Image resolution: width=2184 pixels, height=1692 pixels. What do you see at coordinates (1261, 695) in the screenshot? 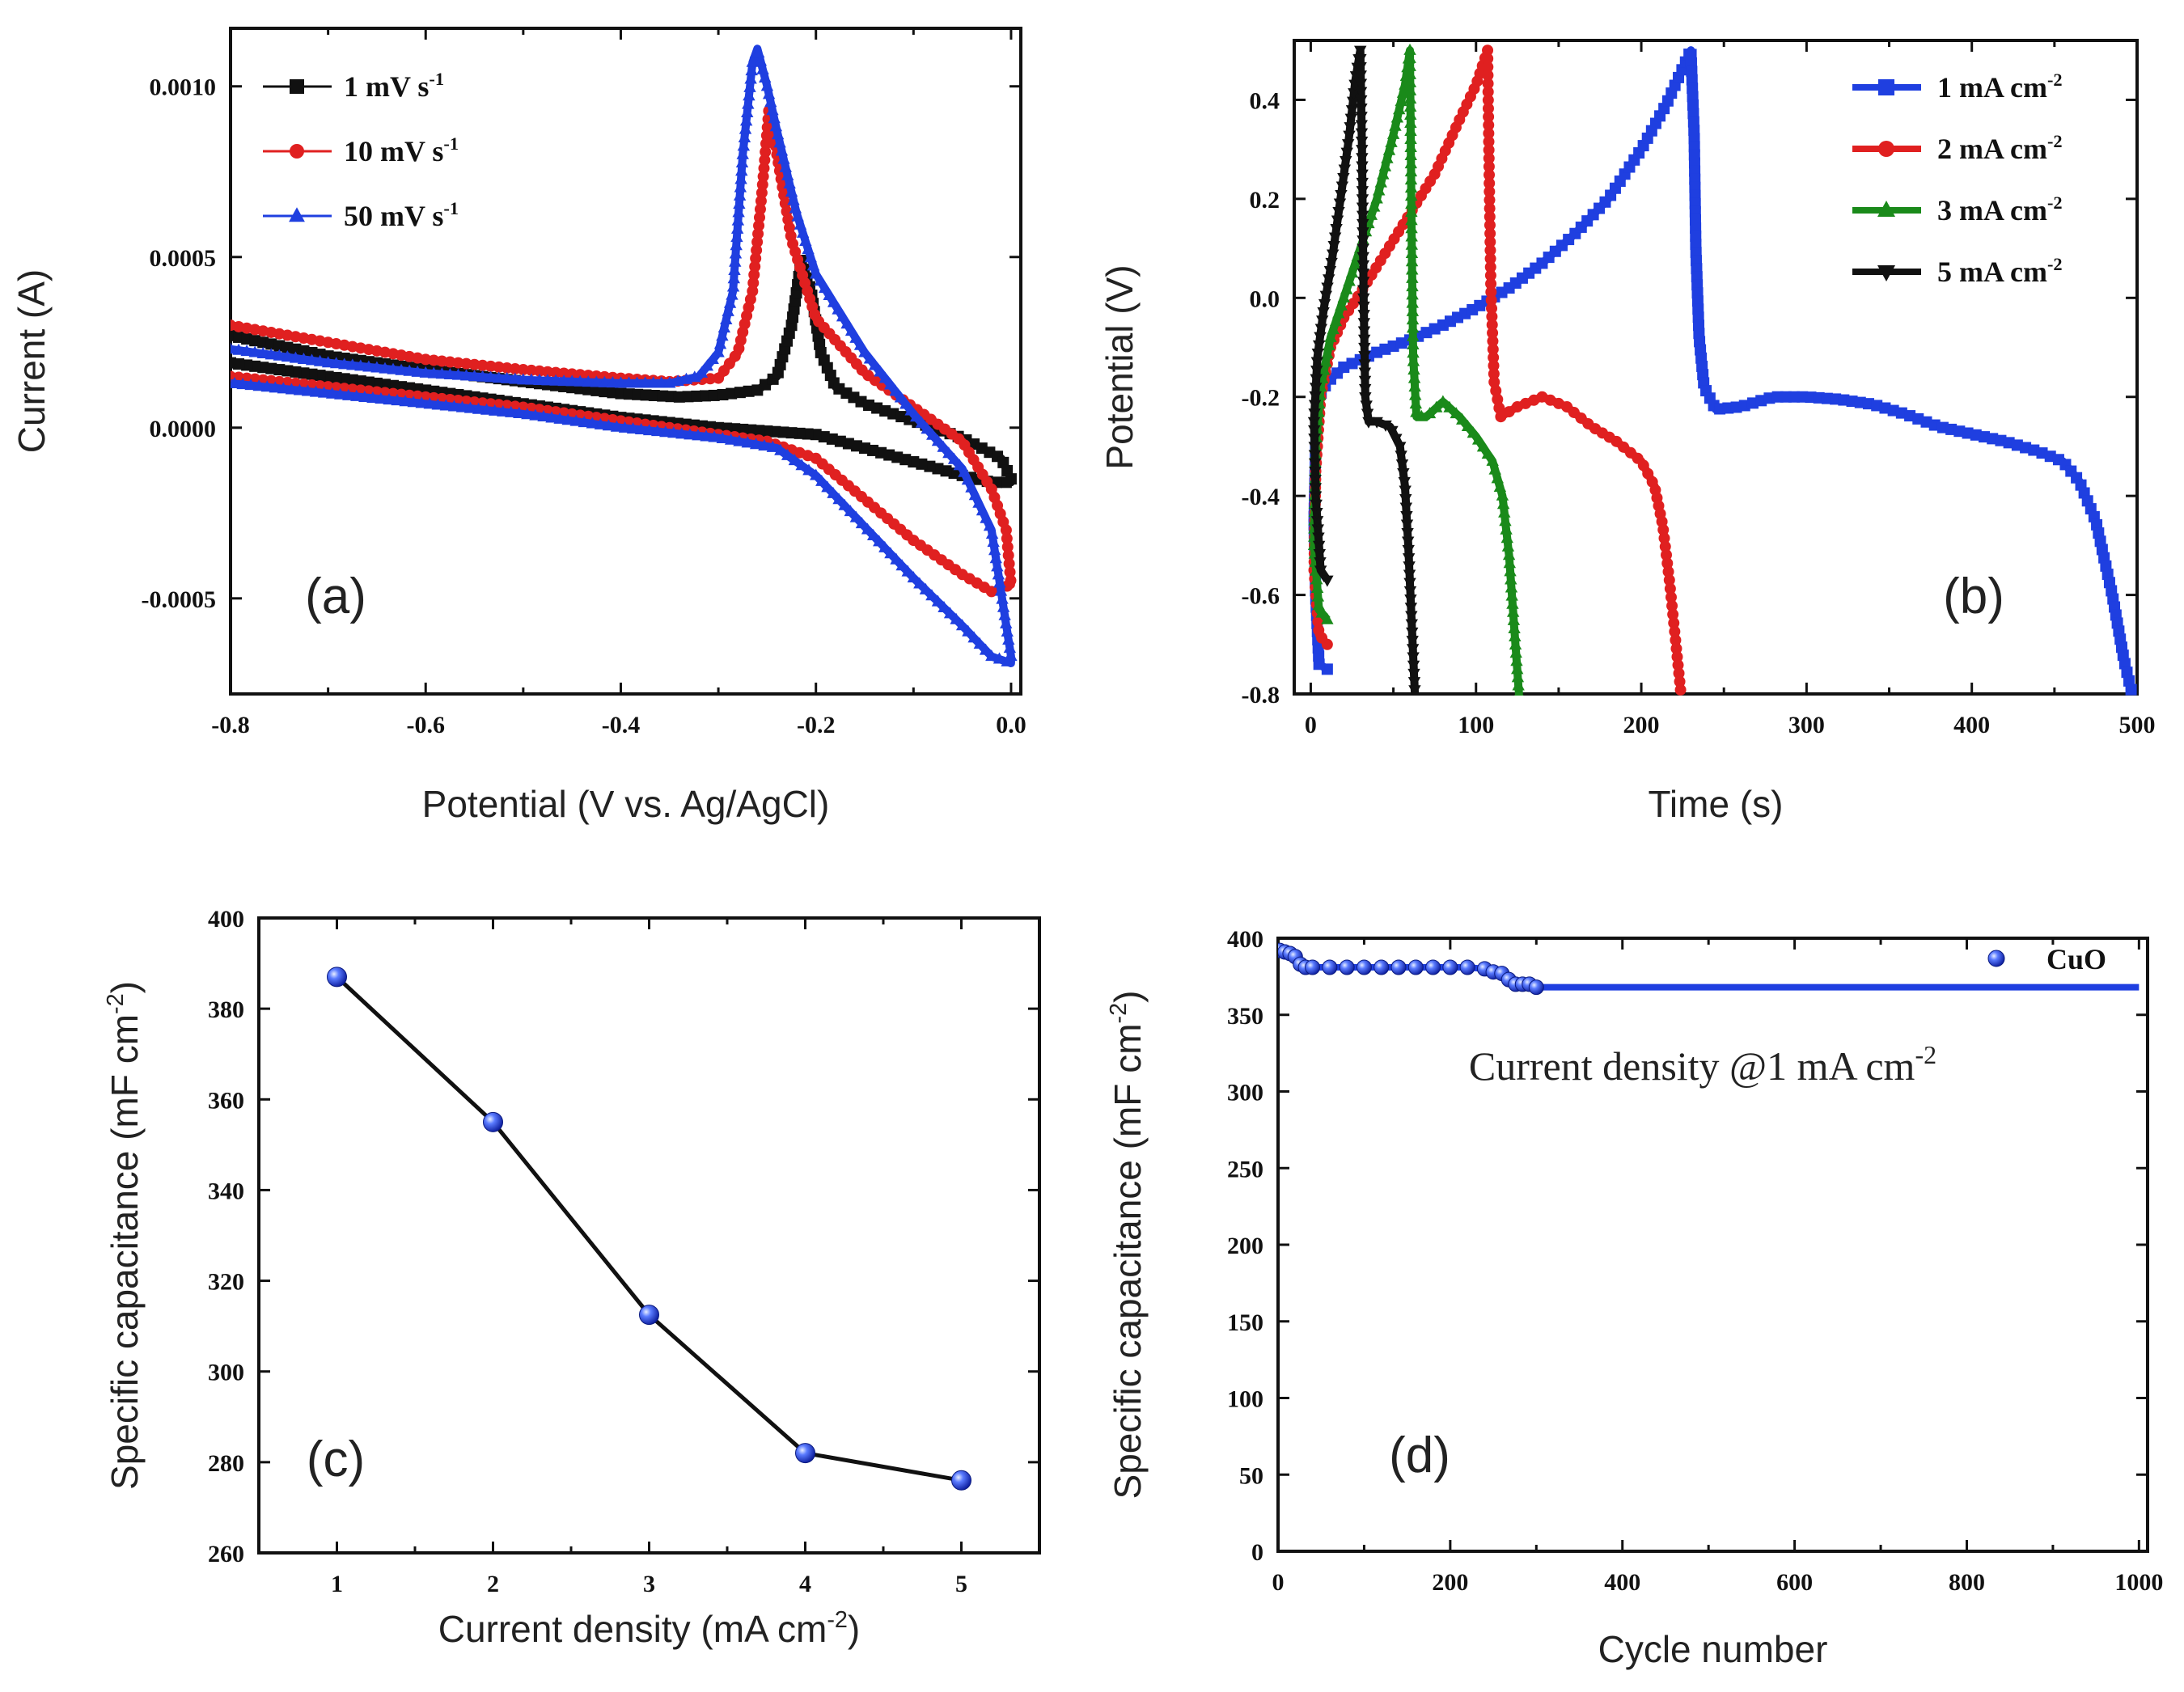
I see `y-tick-label-b: -0.8` at bounding box center [1261, 695].